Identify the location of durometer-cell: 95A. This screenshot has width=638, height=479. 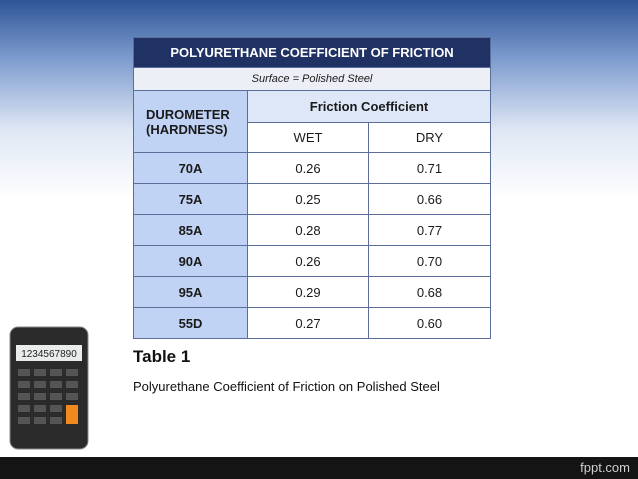
(190, 292).